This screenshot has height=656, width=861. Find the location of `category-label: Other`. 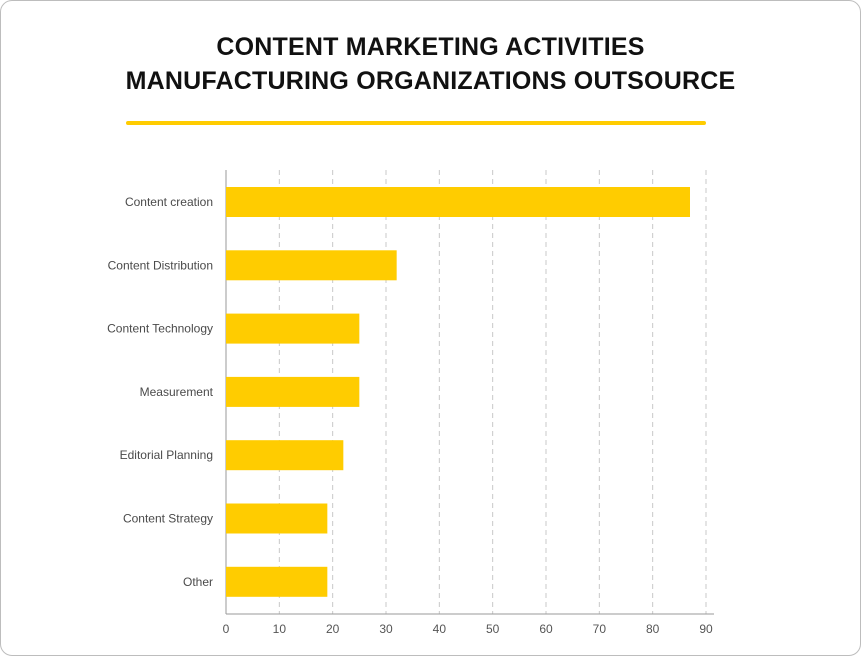

category-label: Other is located at coordinates (198, 582).